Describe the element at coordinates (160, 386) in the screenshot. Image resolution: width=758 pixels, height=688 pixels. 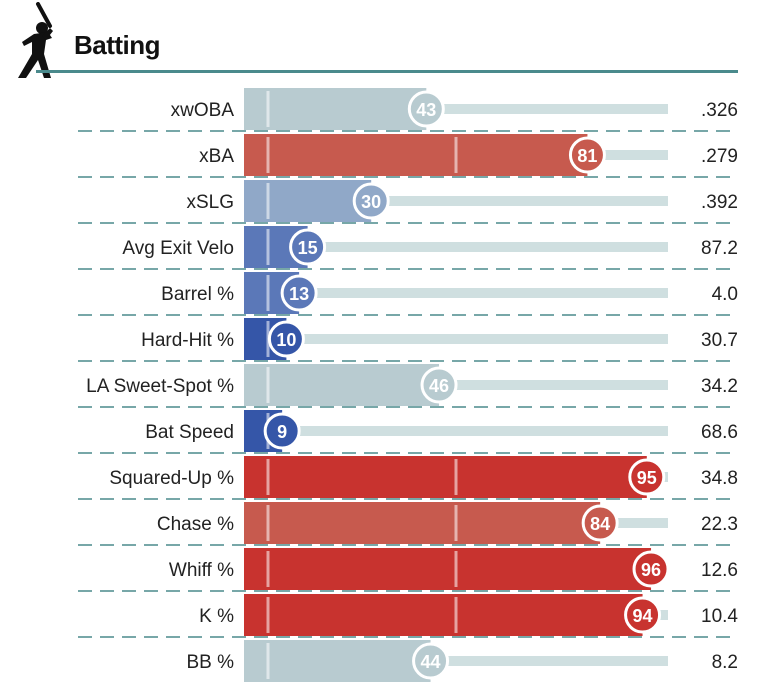
I see `metric-label: LA Sweet-Spot %` at that location.